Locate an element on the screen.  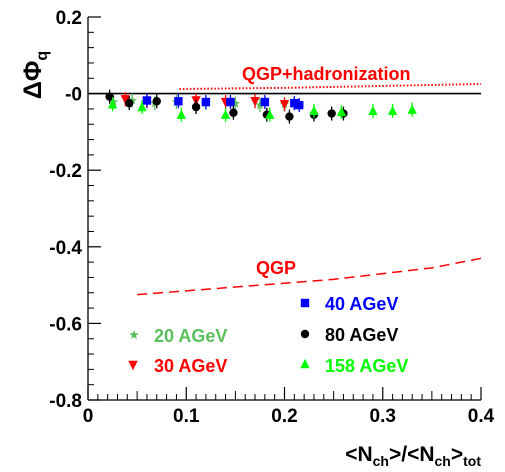
x-tick-label: 0.3 is located at coordinates (383, 416).